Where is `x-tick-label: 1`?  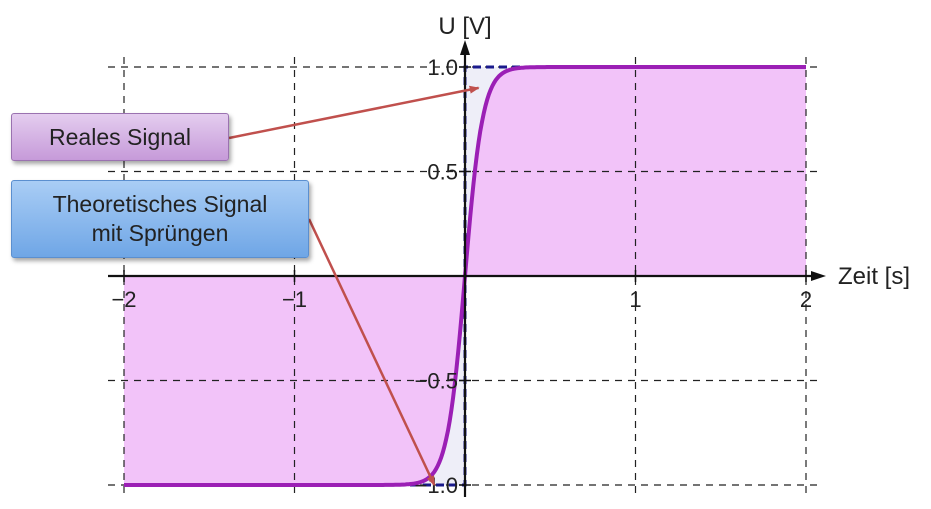
x-tick-label: 1 is located at coordinates (635, 299).